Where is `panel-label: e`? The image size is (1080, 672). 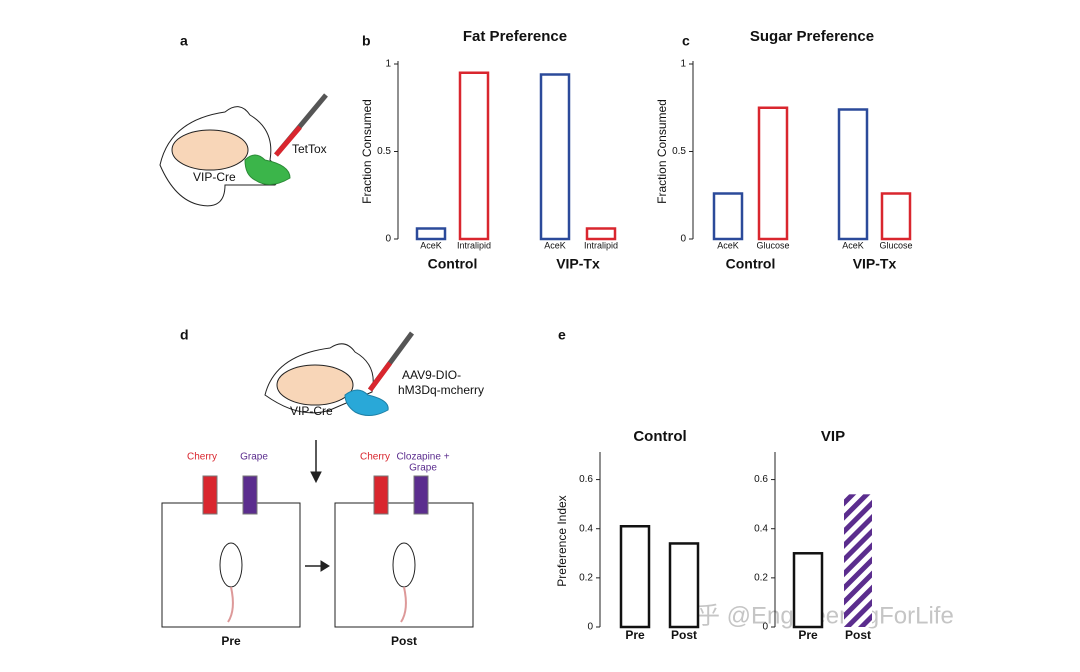 panel-label: e is located at coordinates (562, 335).